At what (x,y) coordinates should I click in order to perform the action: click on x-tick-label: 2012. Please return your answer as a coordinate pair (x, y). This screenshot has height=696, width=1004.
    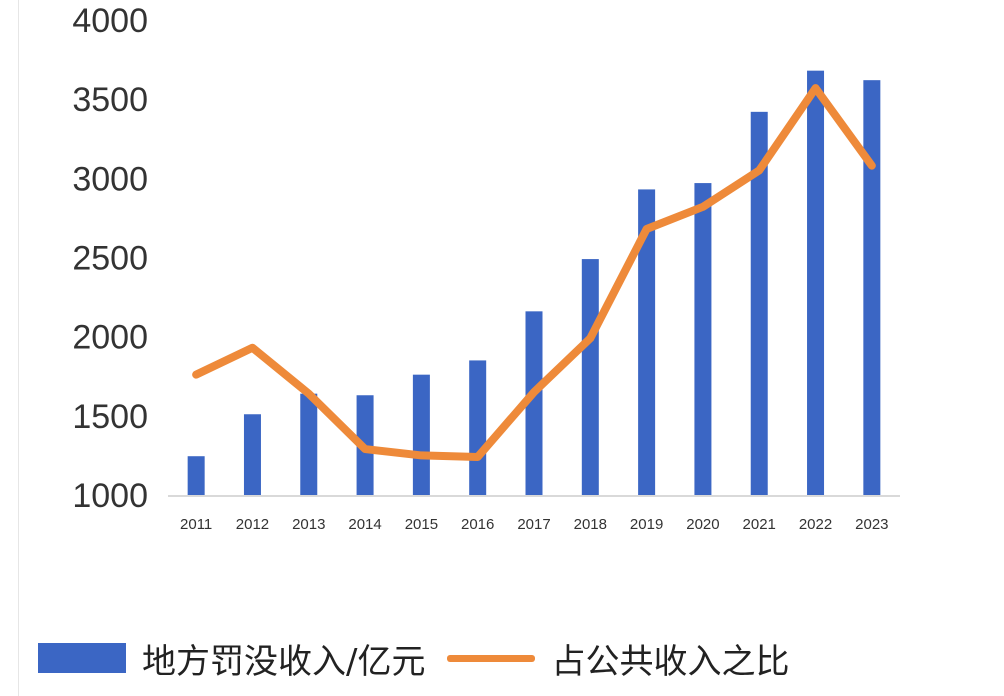
    Looking at the image, I should click on (252, 524).